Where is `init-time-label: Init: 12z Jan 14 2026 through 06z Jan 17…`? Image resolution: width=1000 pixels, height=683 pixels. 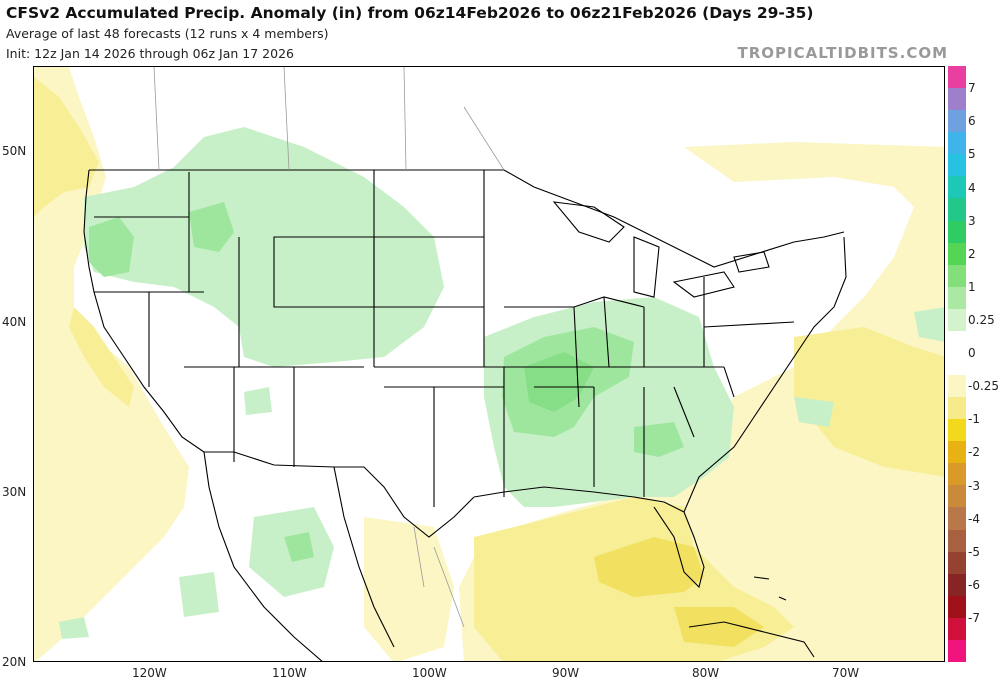
init-time-label: Init: 12z Jan 14 2026 through 06z Jan 17… is located at coordinates (150, 53).